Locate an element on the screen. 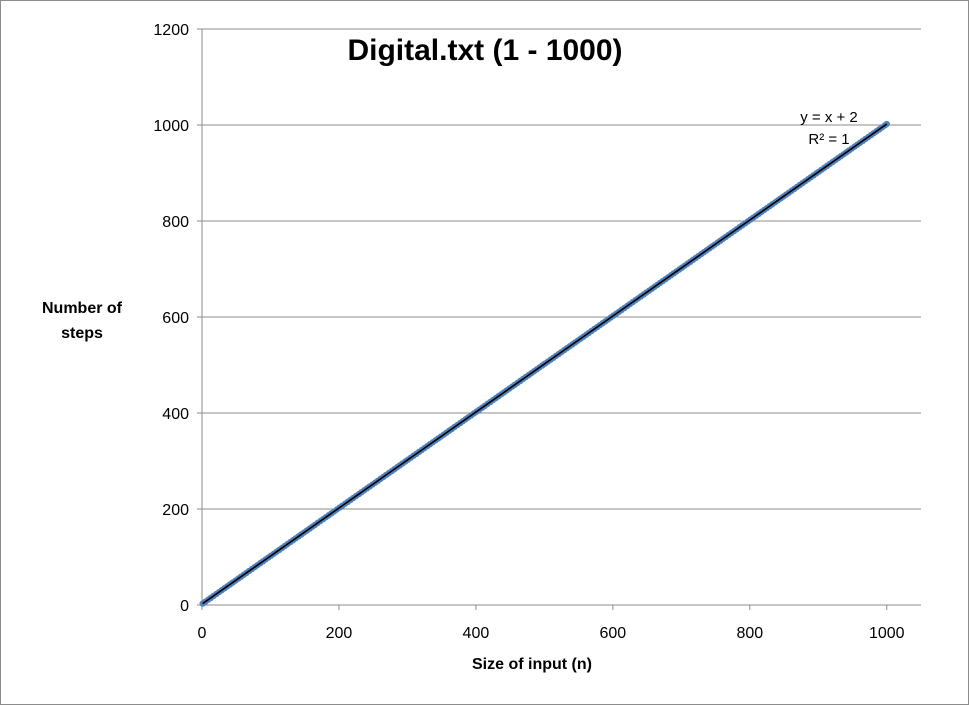 This screenshot has height=705, width=969. y-tick-label-1200: 1200 is located at coordinates (171, 30).